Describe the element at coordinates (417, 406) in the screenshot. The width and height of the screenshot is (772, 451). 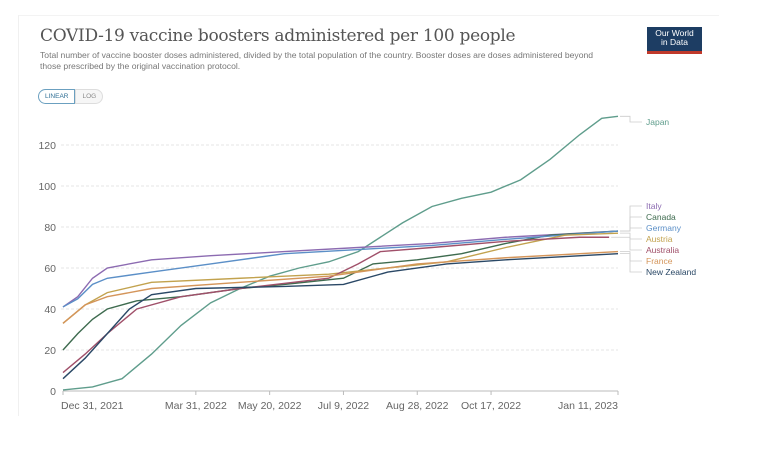
I see `x-tick-label: Aug 28, 2022` at that location.